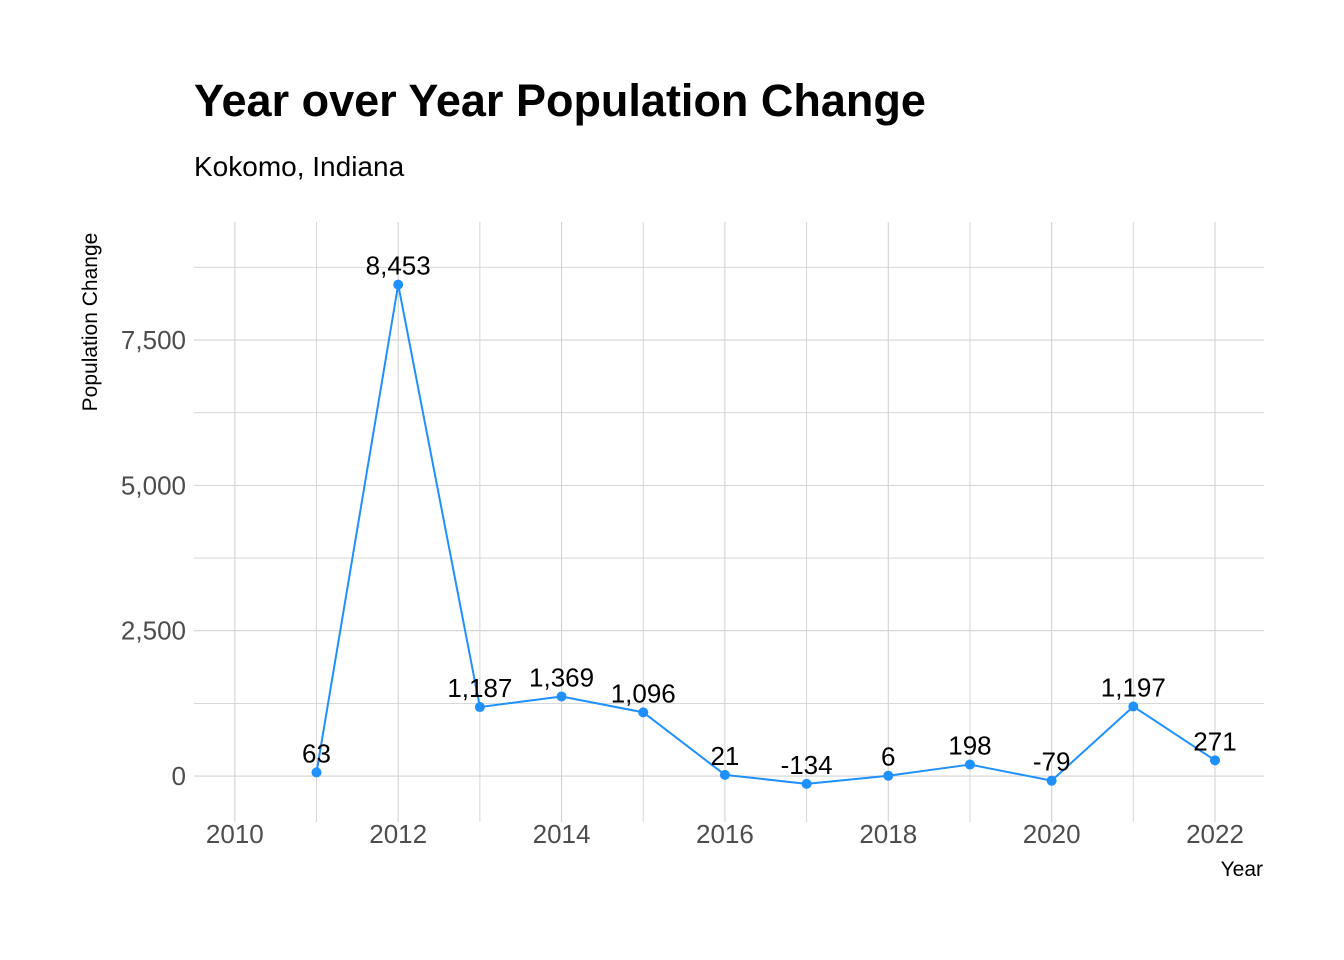 The height and width of the screenshot is (960, 1344). What do you see at coordinates (1052, 834) in the screenshot?
I see `x-tick-label: 2020` at bounding box center [1052, 834].